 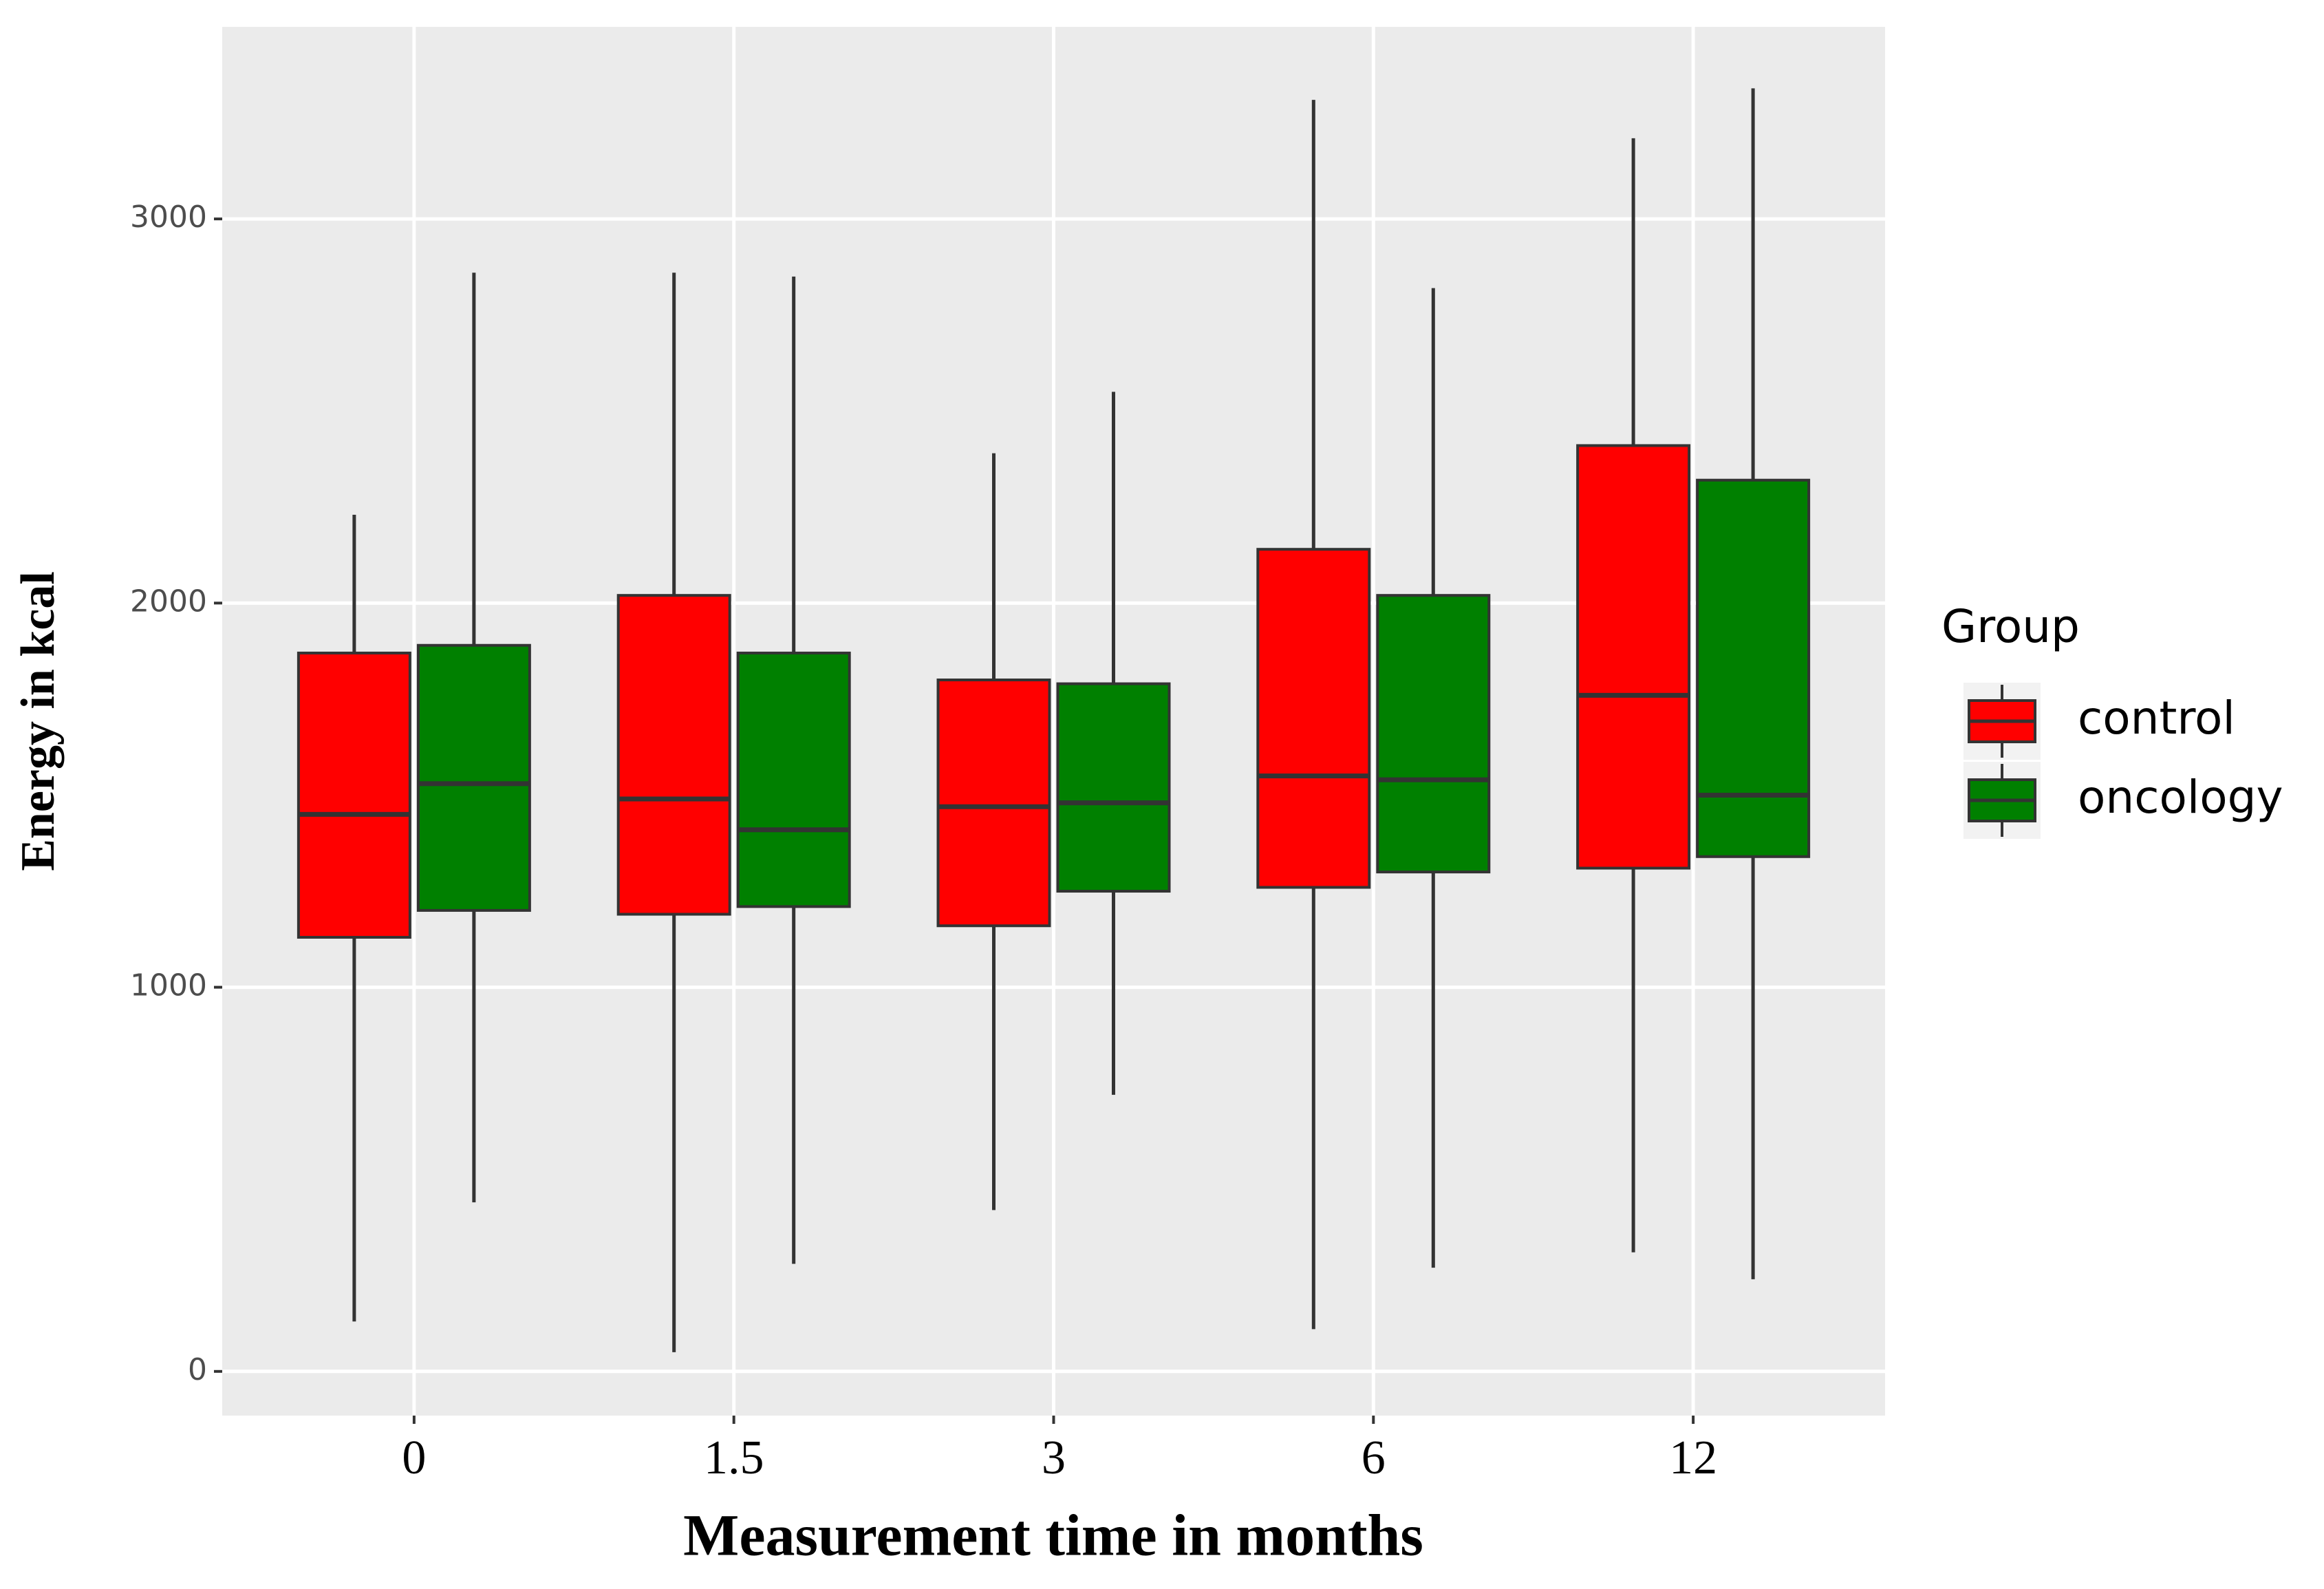 I want to click on y-tick-label: 0, so click(x=197, y=1369).